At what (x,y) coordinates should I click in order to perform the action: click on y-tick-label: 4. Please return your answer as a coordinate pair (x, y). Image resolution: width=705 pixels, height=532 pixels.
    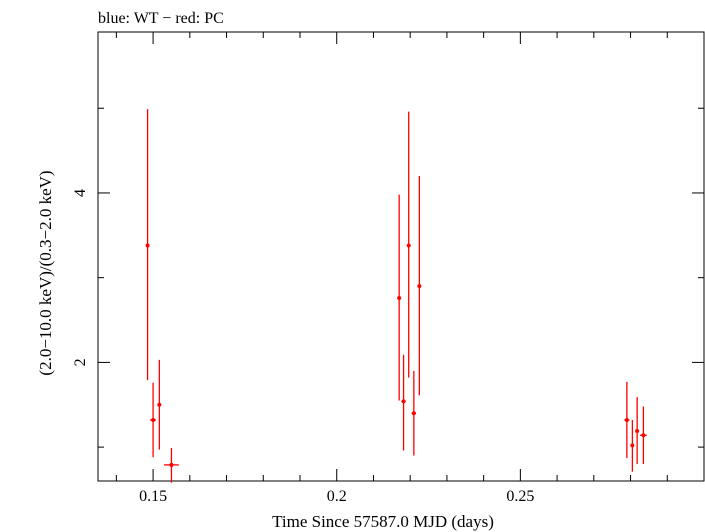
    Looking at the image, I should click on (80, 193).